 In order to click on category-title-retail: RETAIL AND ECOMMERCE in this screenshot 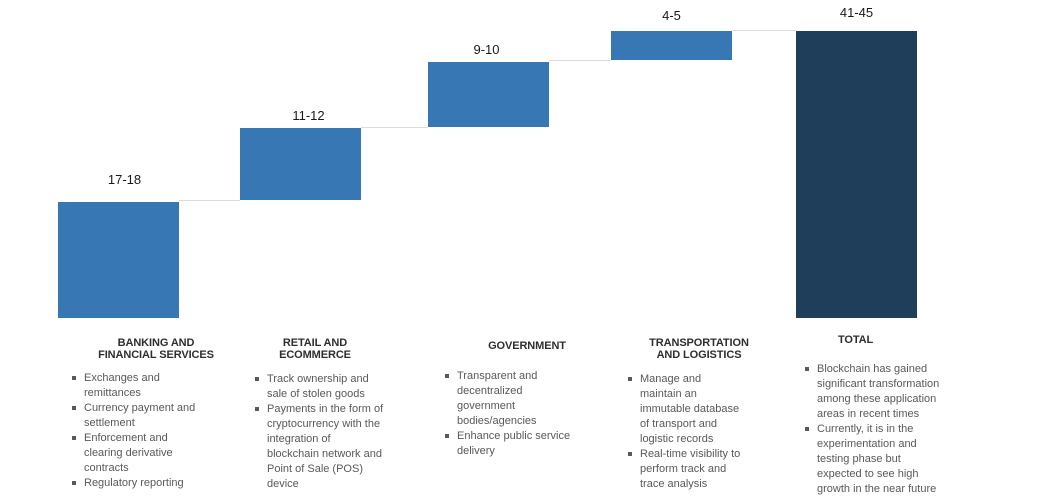, I will do `click(315, 349)`.